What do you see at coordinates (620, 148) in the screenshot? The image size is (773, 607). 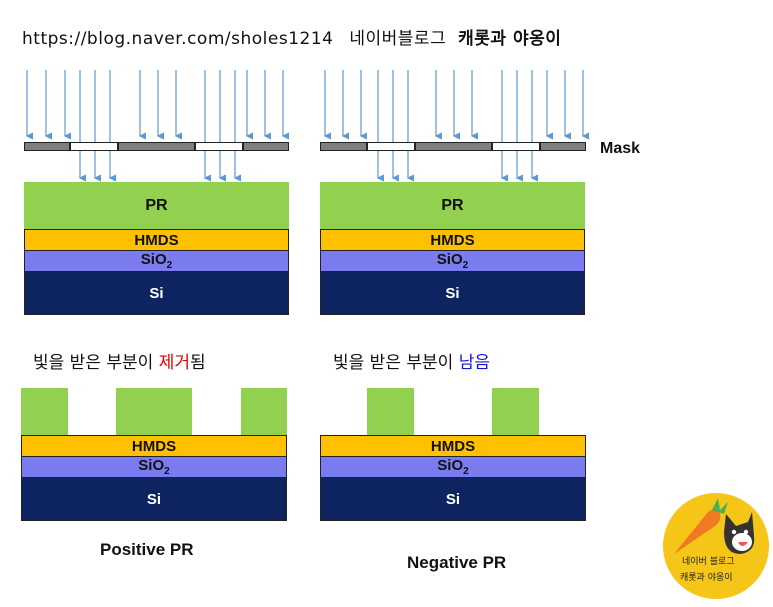 I see `mask-label: Mask` at bounding box center [620, 148].